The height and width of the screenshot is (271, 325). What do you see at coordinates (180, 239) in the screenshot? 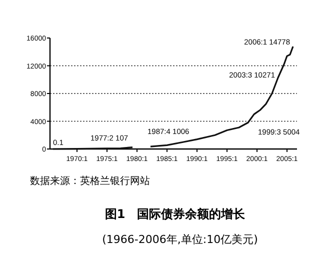
I see `text: (1966-2006年,单位:10亿美元)` at bounding box center [180, 239].